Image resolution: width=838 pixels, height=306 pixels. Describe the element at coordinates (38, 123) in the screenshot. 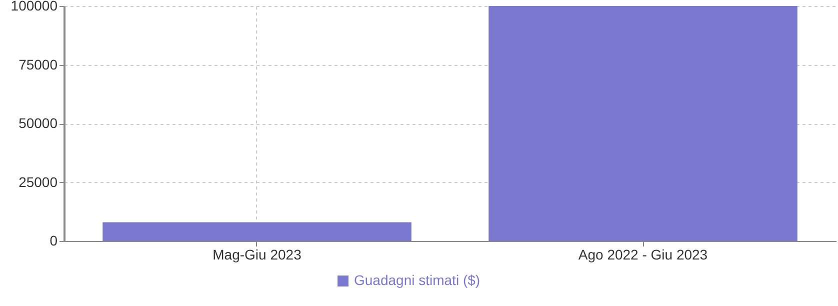

I see `y-tick-label: 50000` at that location.